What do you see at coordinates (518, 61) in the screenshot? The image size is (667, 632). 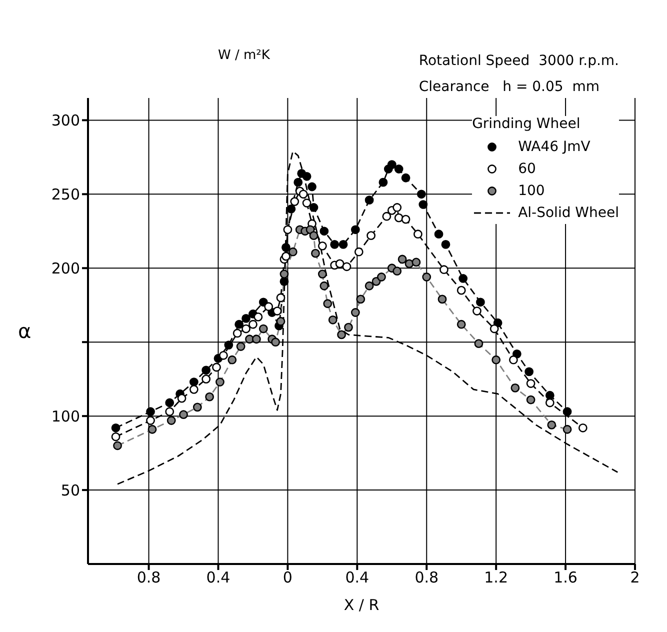 I see `text: Rotationl Speed 3000 r.p.m.` at bounding box center [518, 61].